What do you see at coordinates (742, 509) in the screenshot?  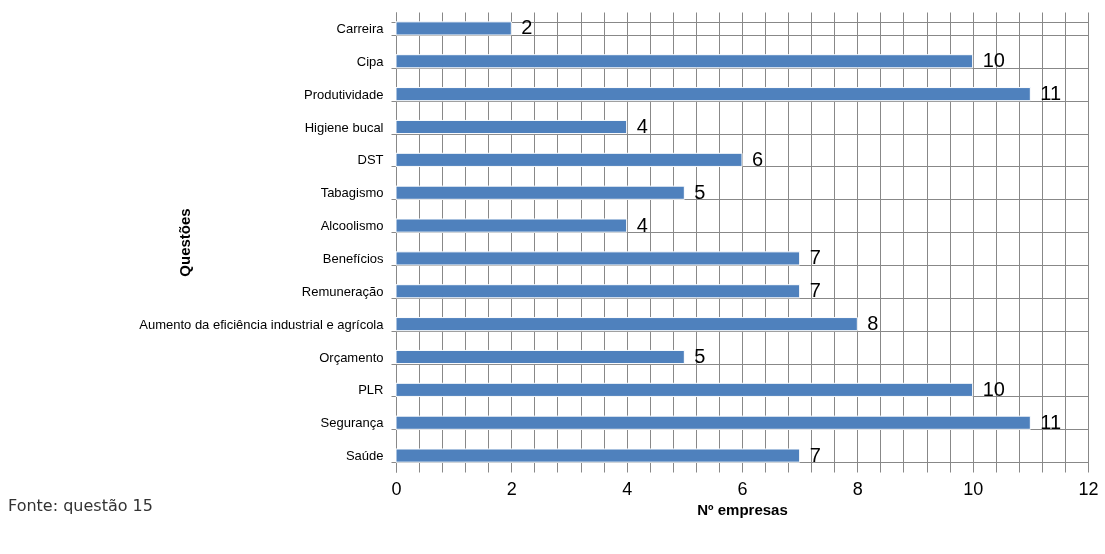 I see `x-axis-title: Nº empresas` at bounding box center [742, 509].